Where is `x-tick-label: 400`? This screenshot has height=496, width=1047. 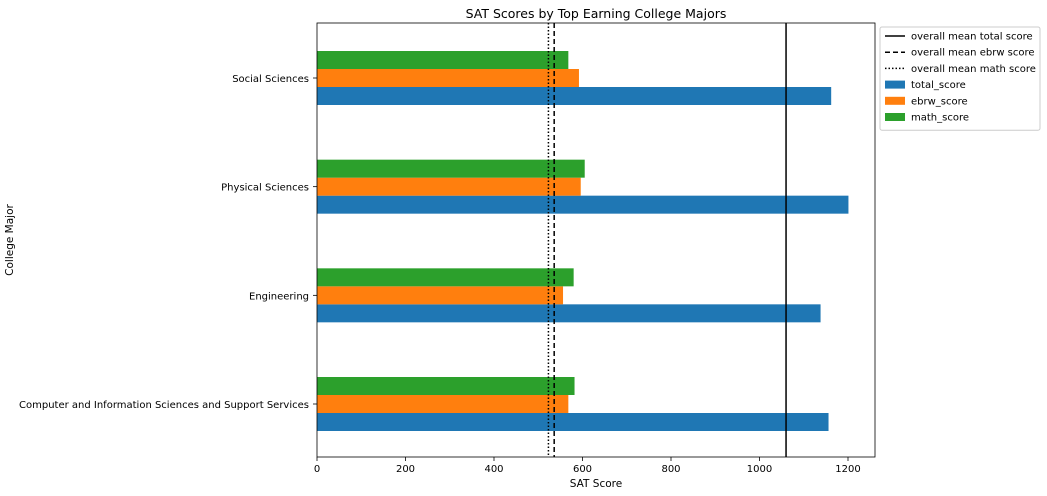
x-tick-label: 400 is located at coordinates (493, 469).